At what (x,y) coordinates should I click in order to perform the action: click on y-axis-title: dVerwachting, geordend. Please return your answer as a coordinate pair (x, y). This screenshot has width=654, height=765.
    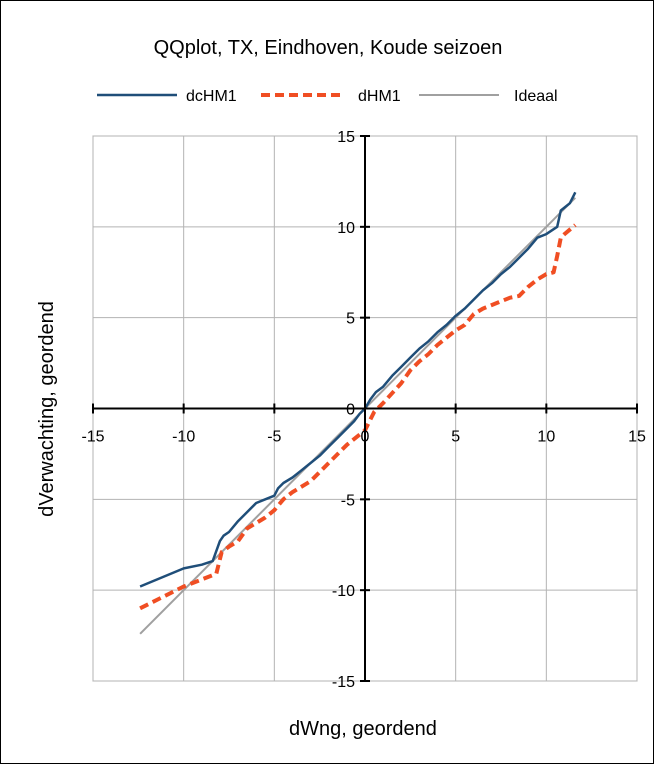
    Looking at the image, I should click on (47, 409).